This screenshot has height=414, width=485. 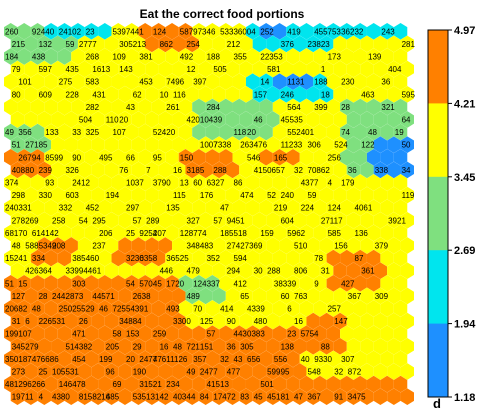 I want to click on cell-label: 60, so click(x=197, y=183).